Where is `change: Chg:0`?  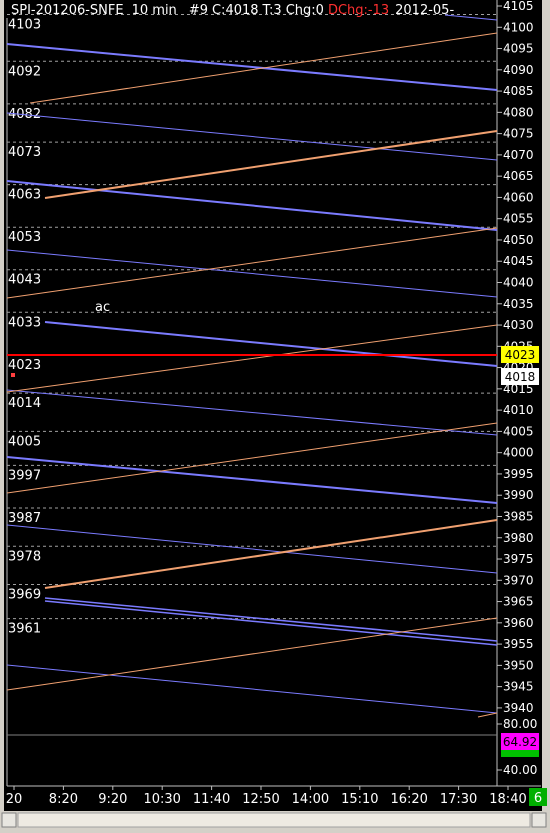 change: Chg:0 is located at coordinates (305, 10).